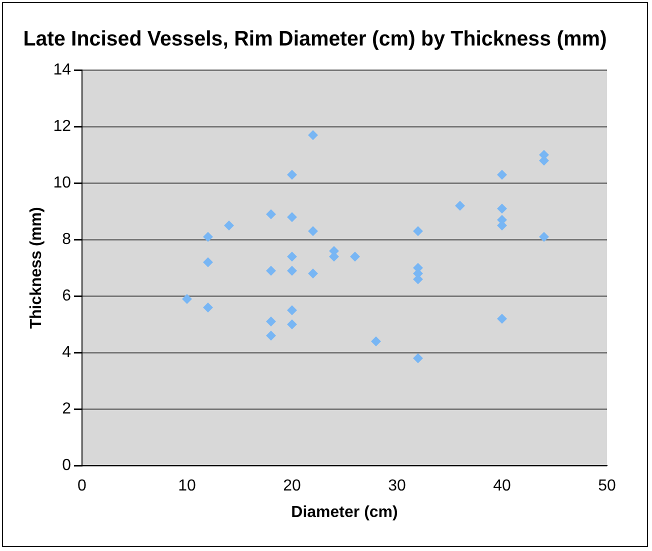 The image size is (652, 551). What do you see at coordinates (67, 465) in the screenshot?
I see `y-tick-label: 0` at bounding box center [67, 465].